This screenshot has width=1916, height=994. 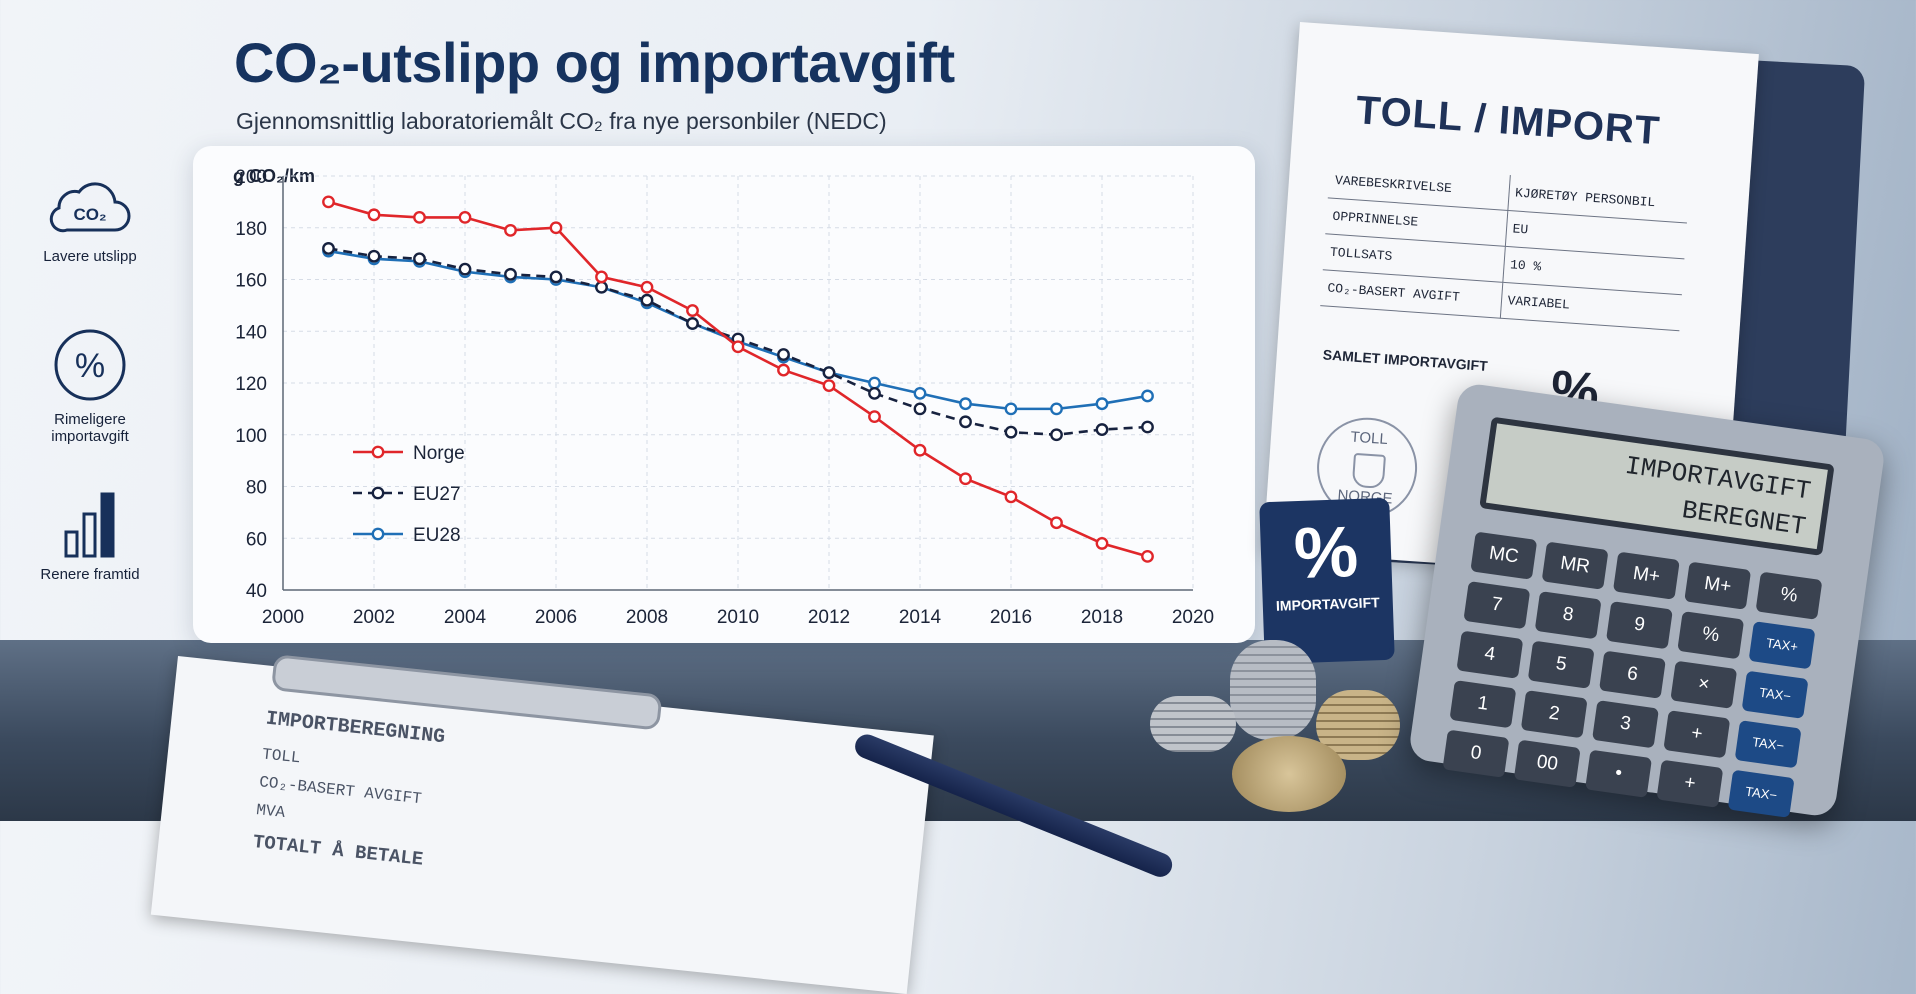 What do you see at coordinates (465, 617) in the screenshot?
I see `x-tick-label: 2004` at bounding box center [465, 617].